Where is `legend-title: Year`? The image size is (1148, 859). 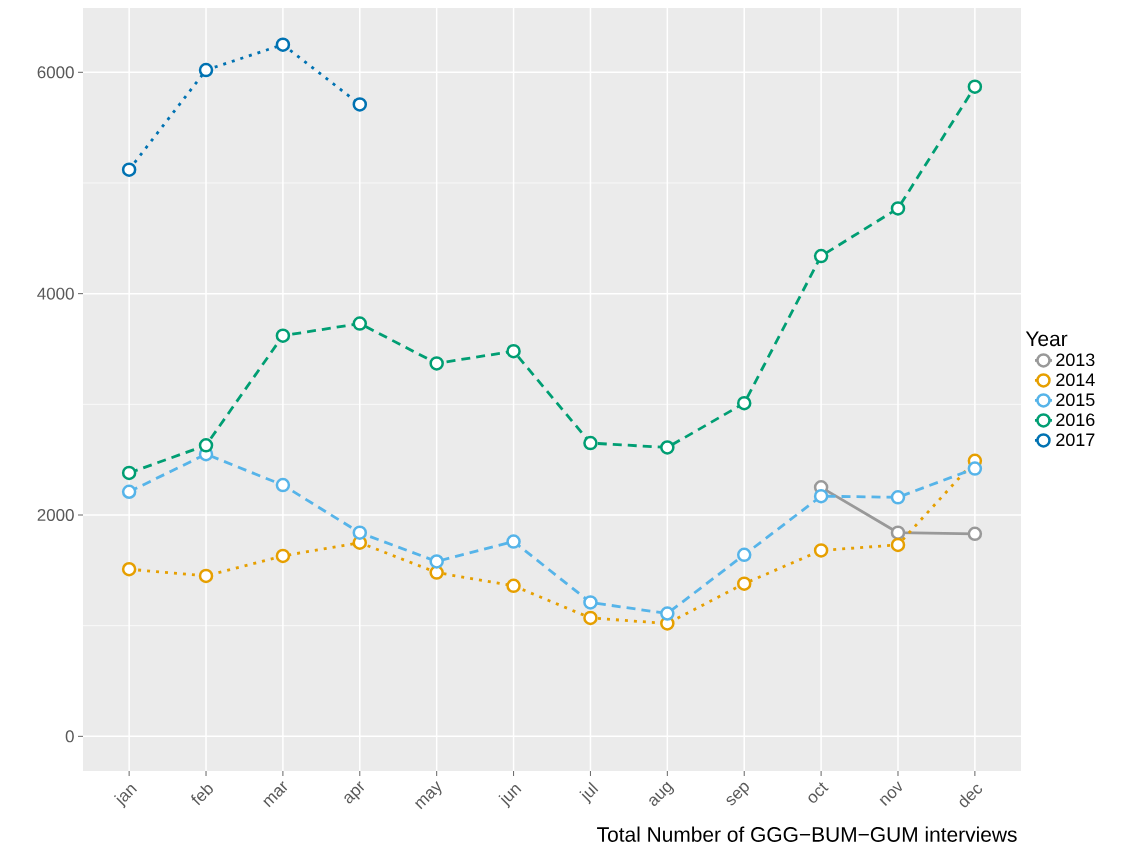
legend-title: Year is located at coordinates (1046, 339).